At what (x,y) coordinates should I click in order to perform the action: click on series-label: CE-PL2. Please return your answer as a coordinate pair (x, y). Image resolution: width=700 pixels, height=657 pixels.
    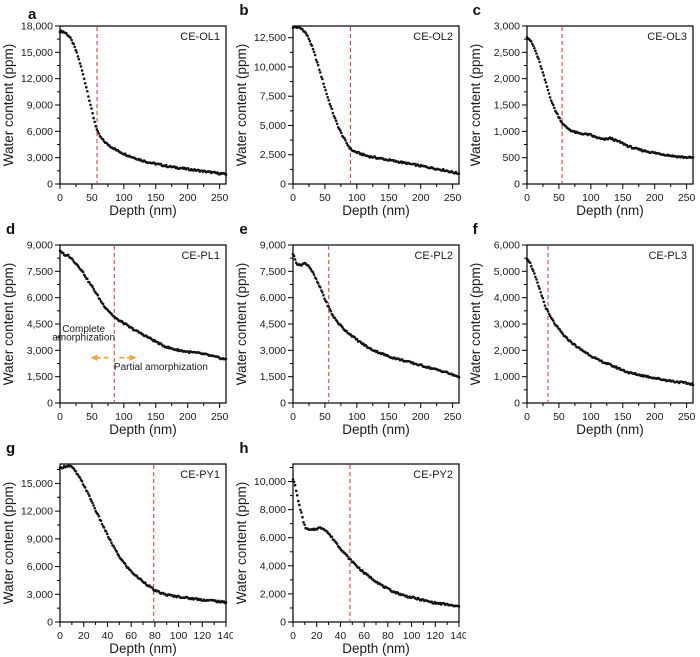
    Looking at the image, I should click on (434, 256).